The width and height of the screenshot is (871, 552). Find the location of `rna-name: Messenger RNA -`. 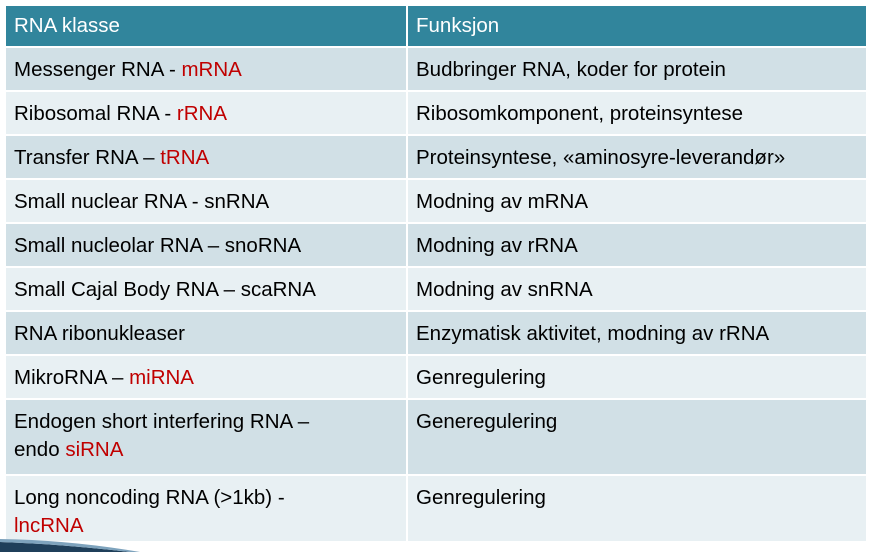

rna-name: Messenger RNA - is located at coordinates (98, 69).